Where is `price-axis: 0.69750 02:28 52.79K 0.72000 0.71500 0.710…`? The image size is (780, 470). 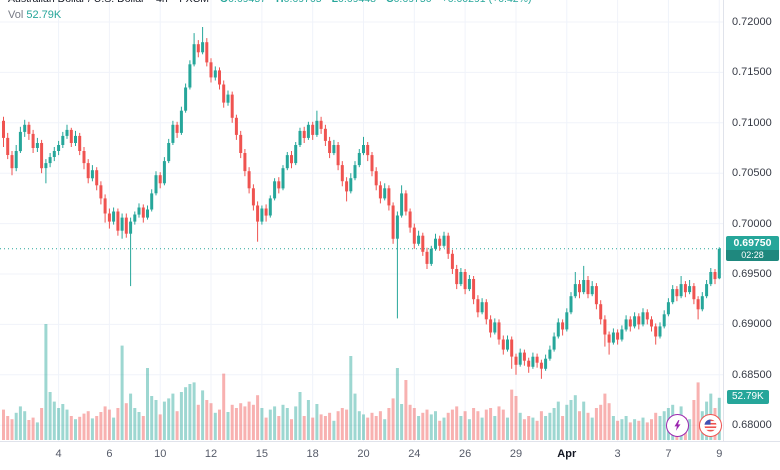
price-axis: 0.69750 02:28 52.79K 0.72000 0.71500 0.710… is located at coordinates (751, 220).